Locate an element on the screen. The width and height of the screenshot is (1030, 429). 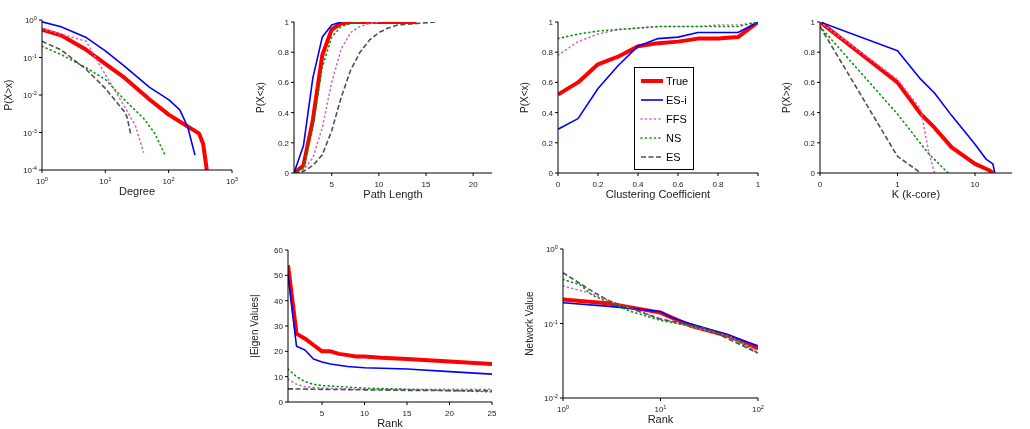
y-tick-label: 60 is located at coordinates (279, 250).